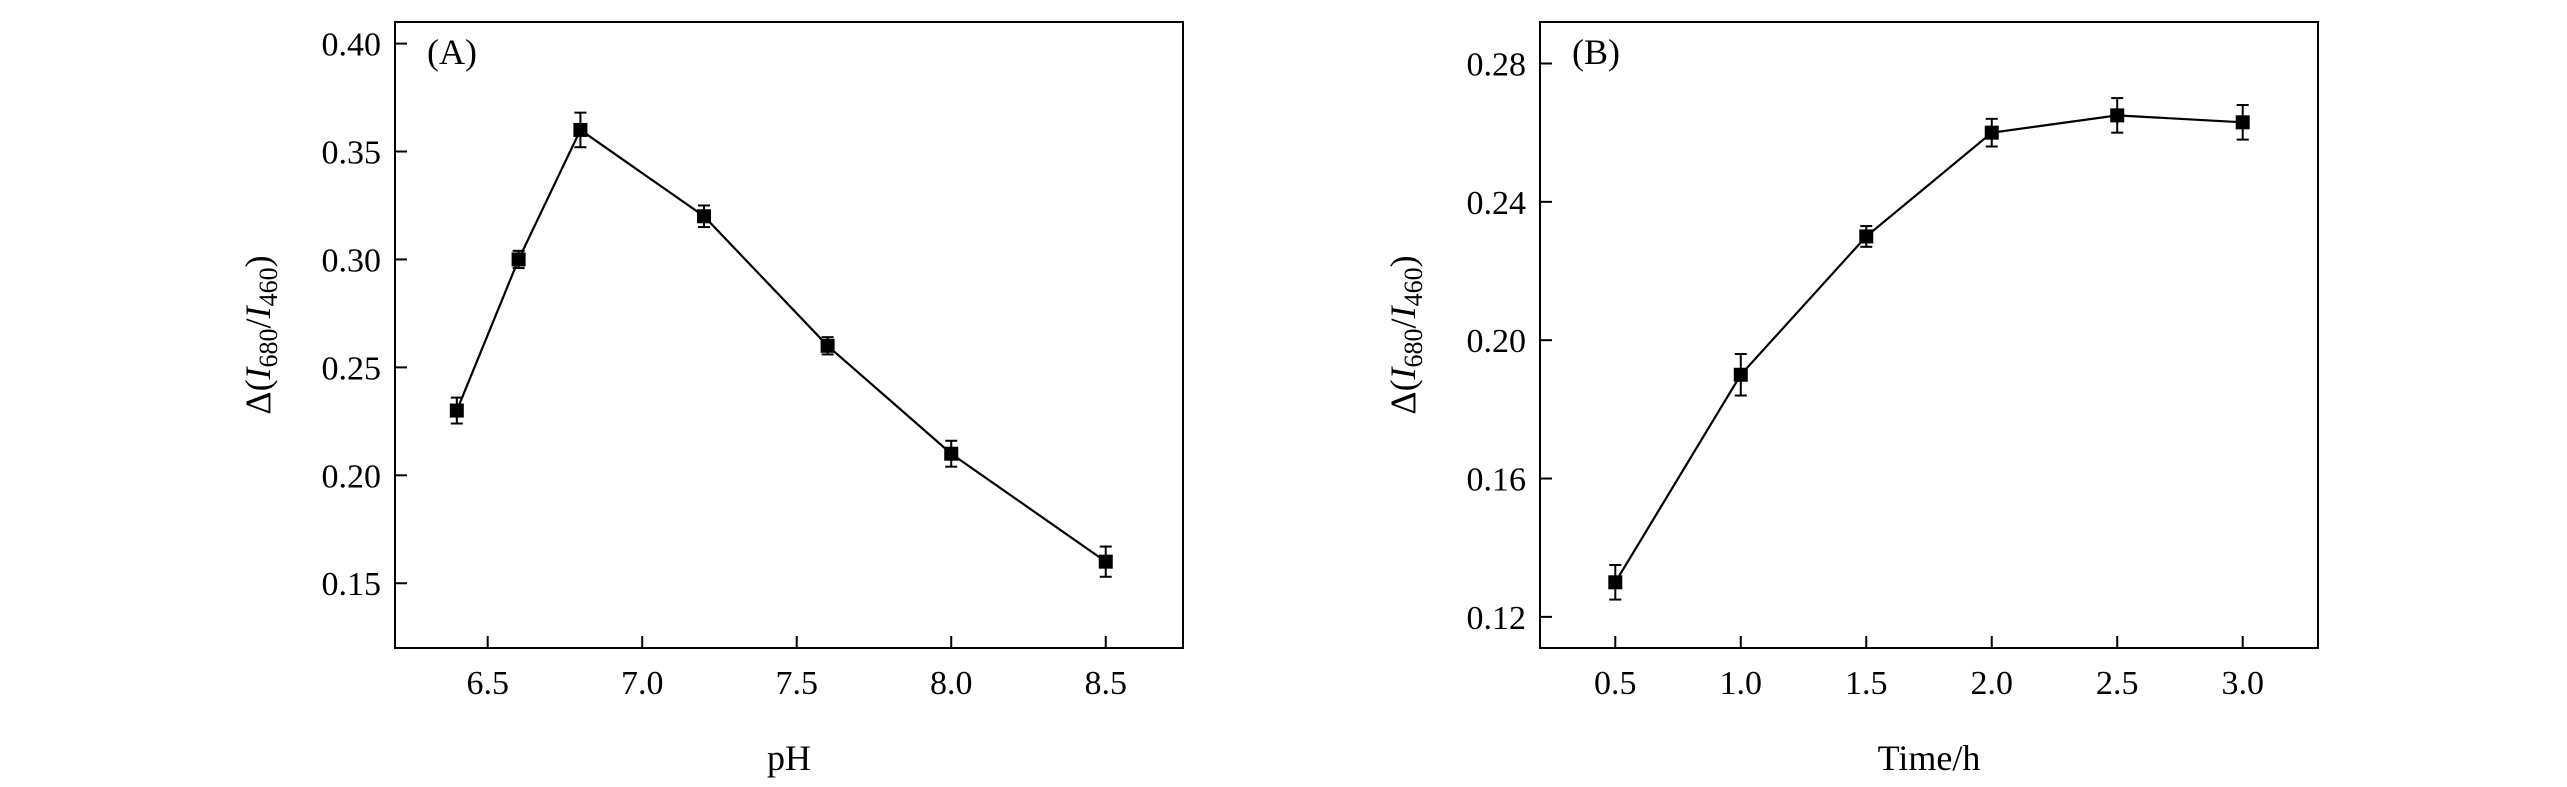 The width and height of the screenshot is (2567, 787). I want to click on x-tick-label: 1.0, so click(1741, 683).